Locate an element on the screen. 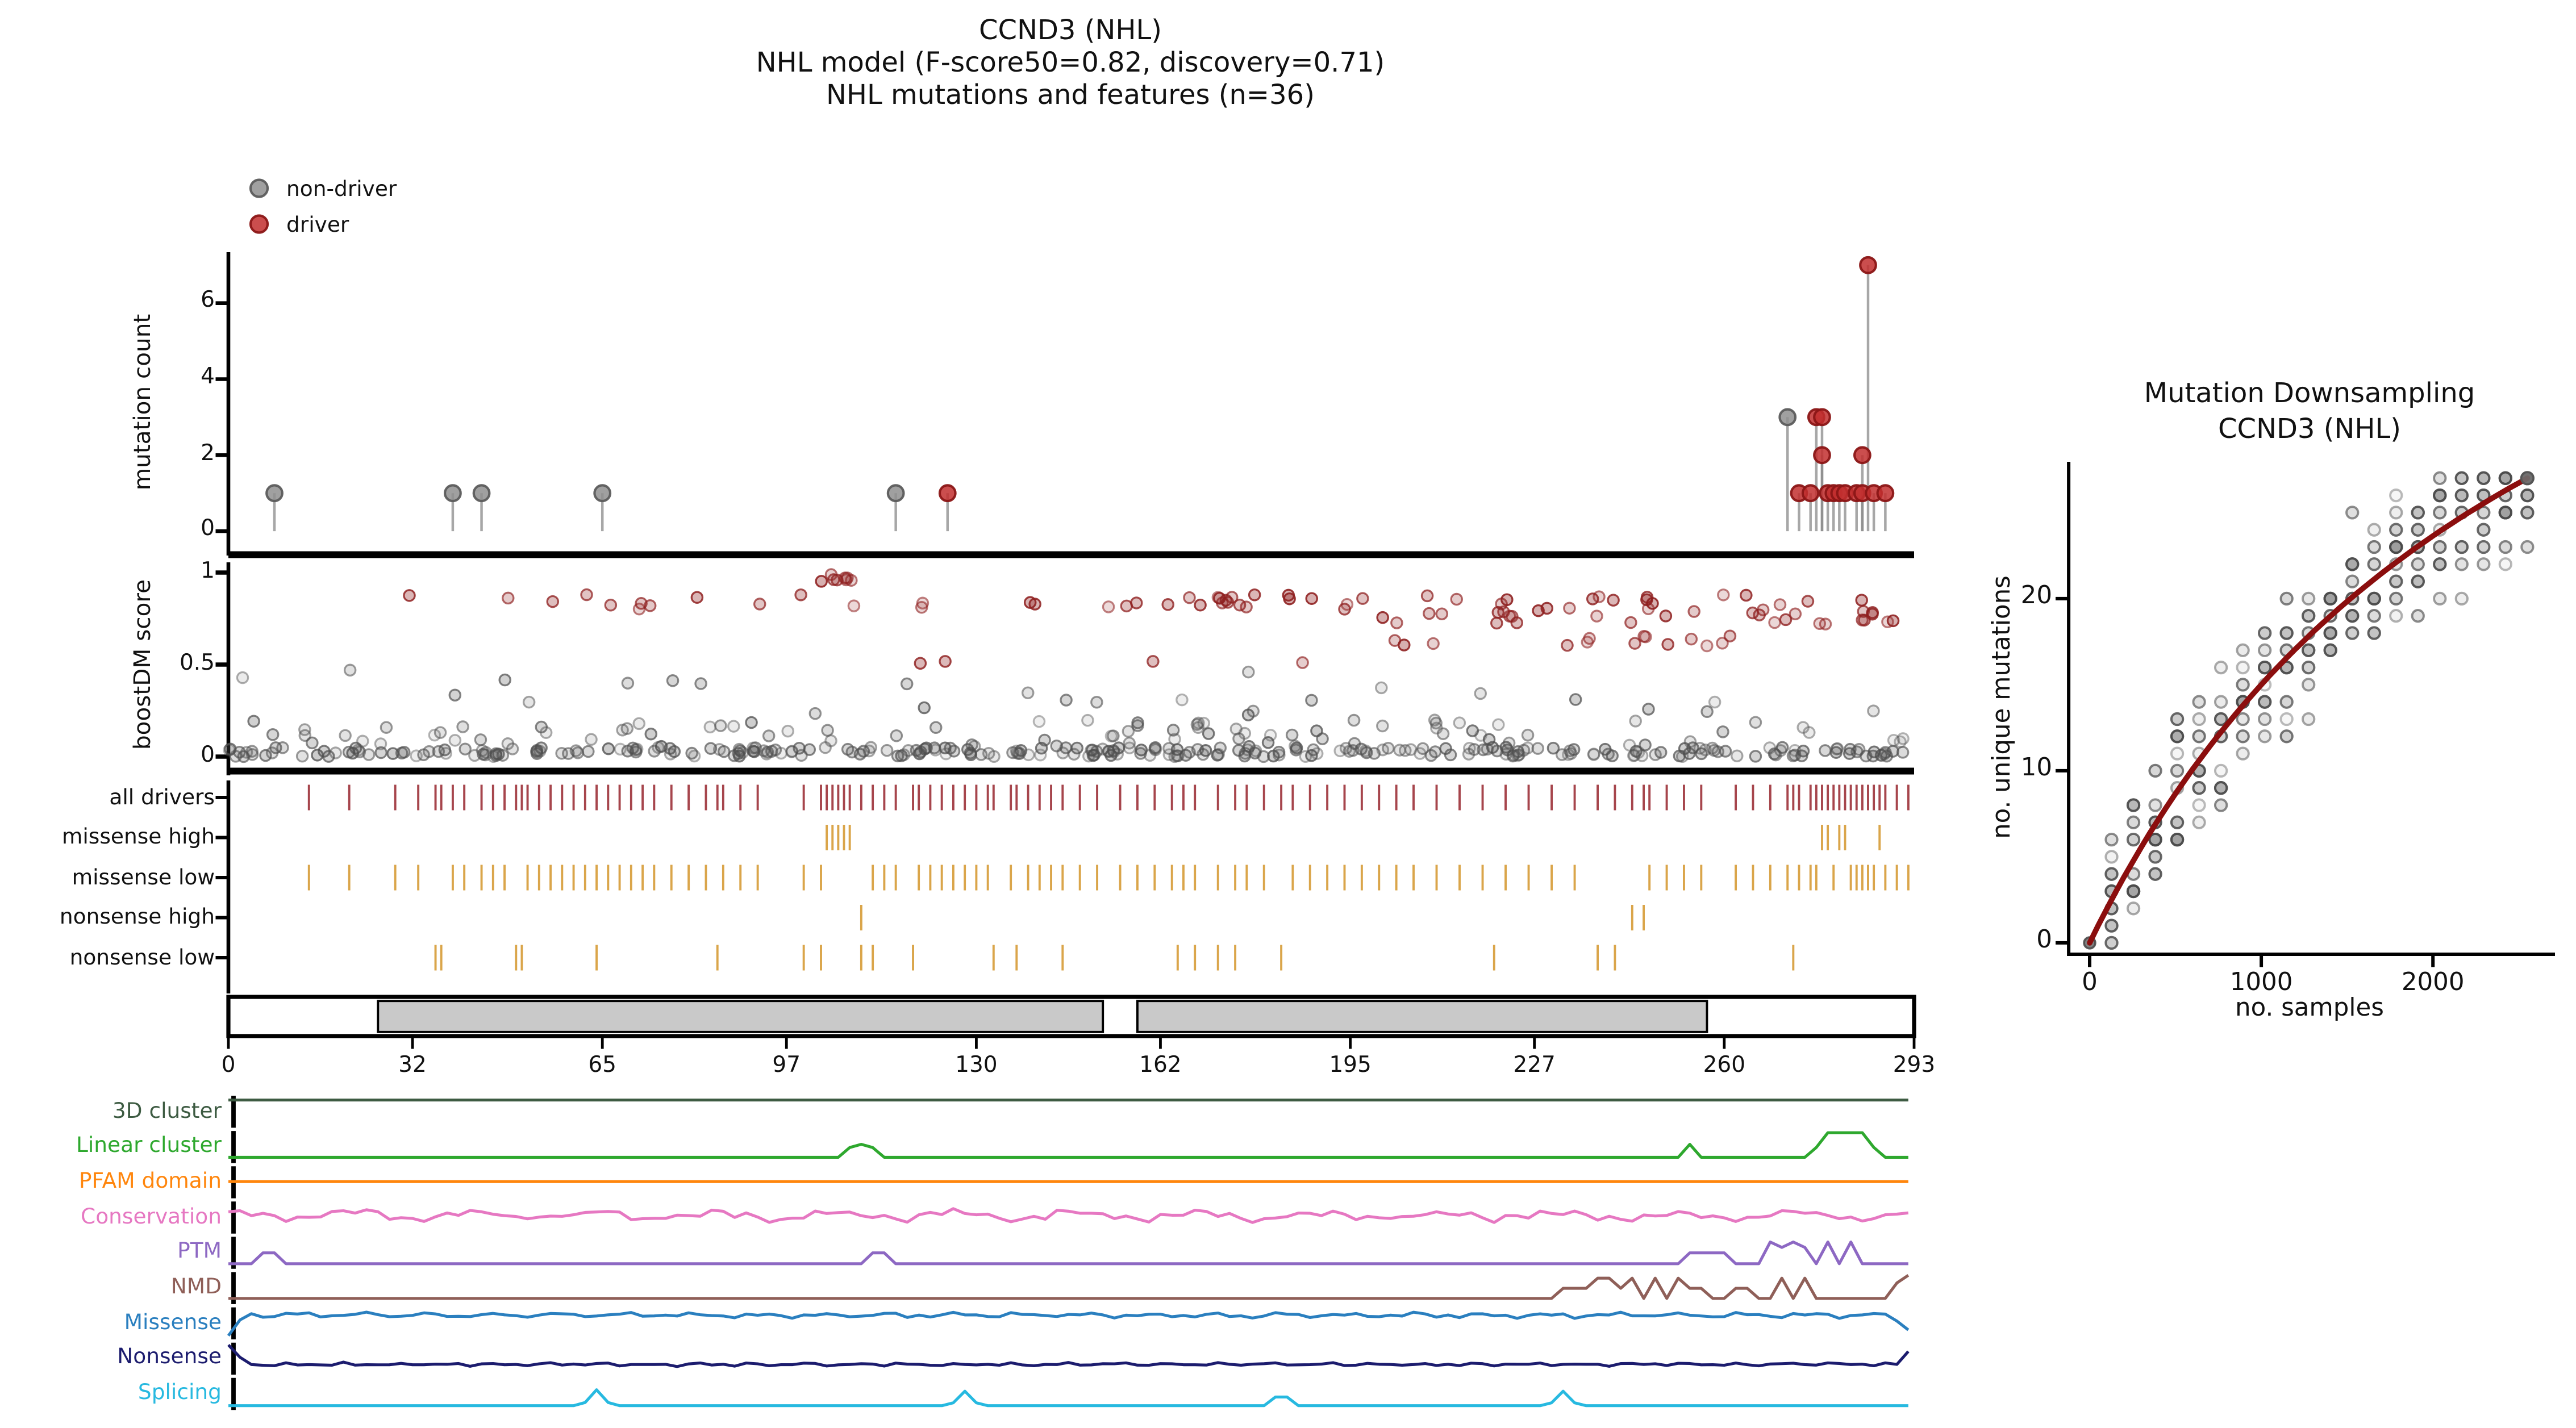  protein-x-tick-label: 65 is located at coordinates (602, 1065).